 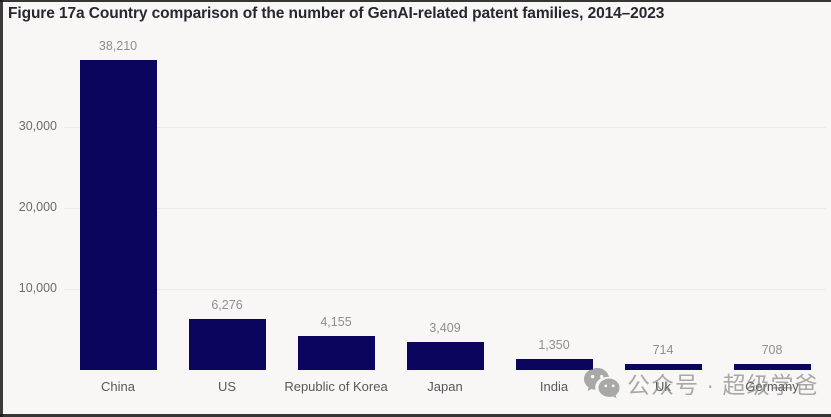 What do you see at coordinates (227, 386) in the screenshot?
I see `x-axis-label-us: US` at bounding box center [227, 386].